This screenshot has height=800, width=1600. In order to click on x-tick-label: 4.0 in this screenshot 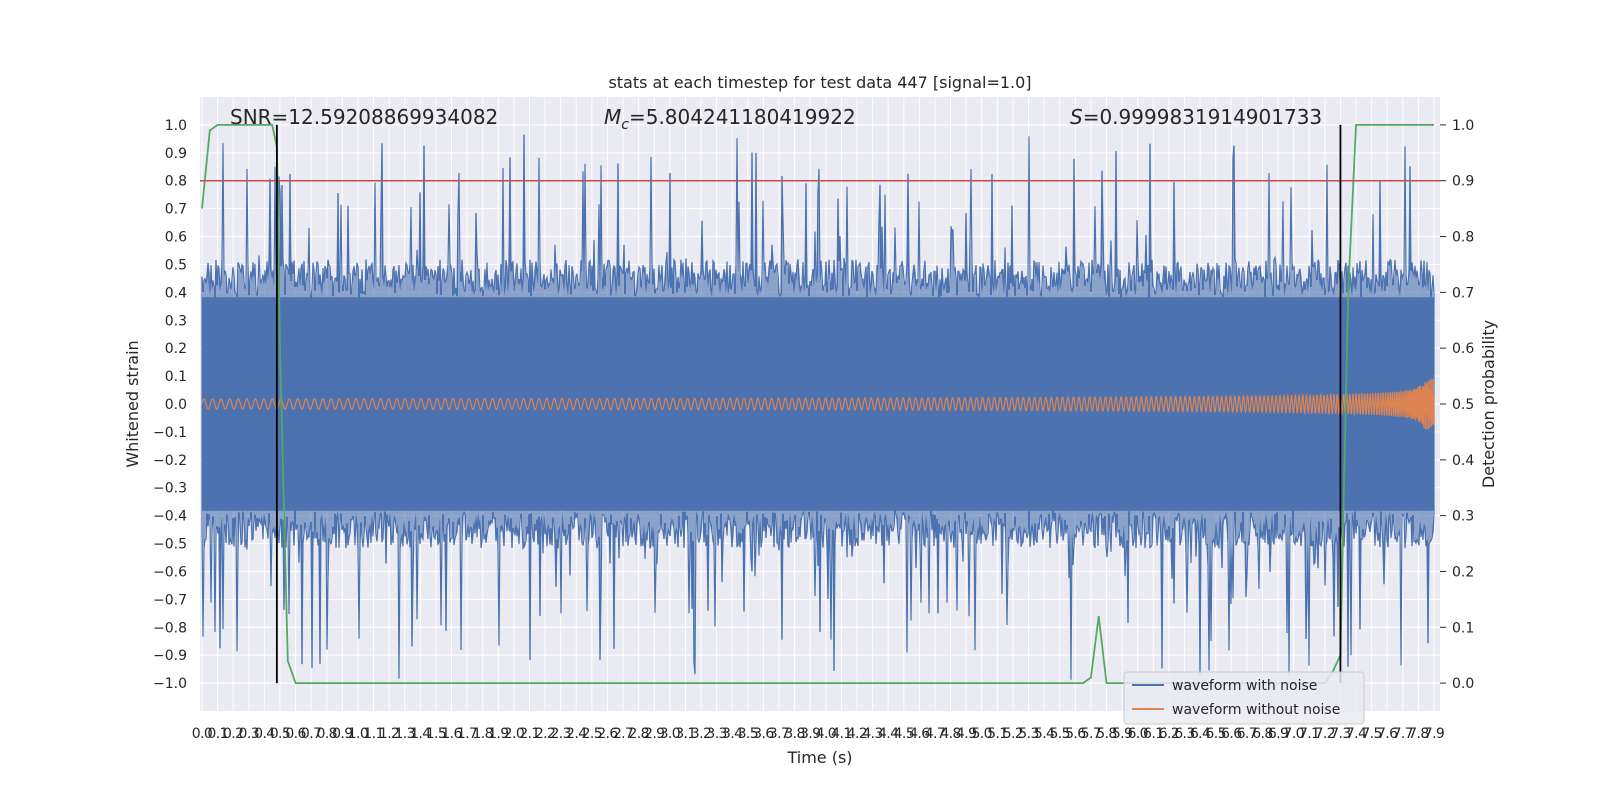, I will do `click(826, 734)`.